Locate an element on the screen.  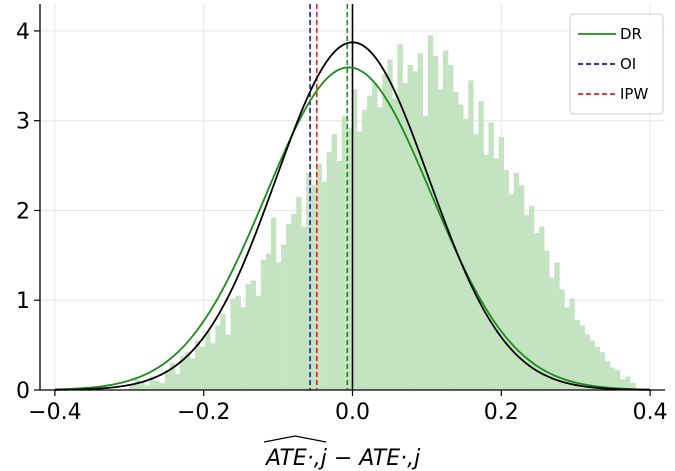
legend-label-oi: OI is located at coordinates (628, 64).